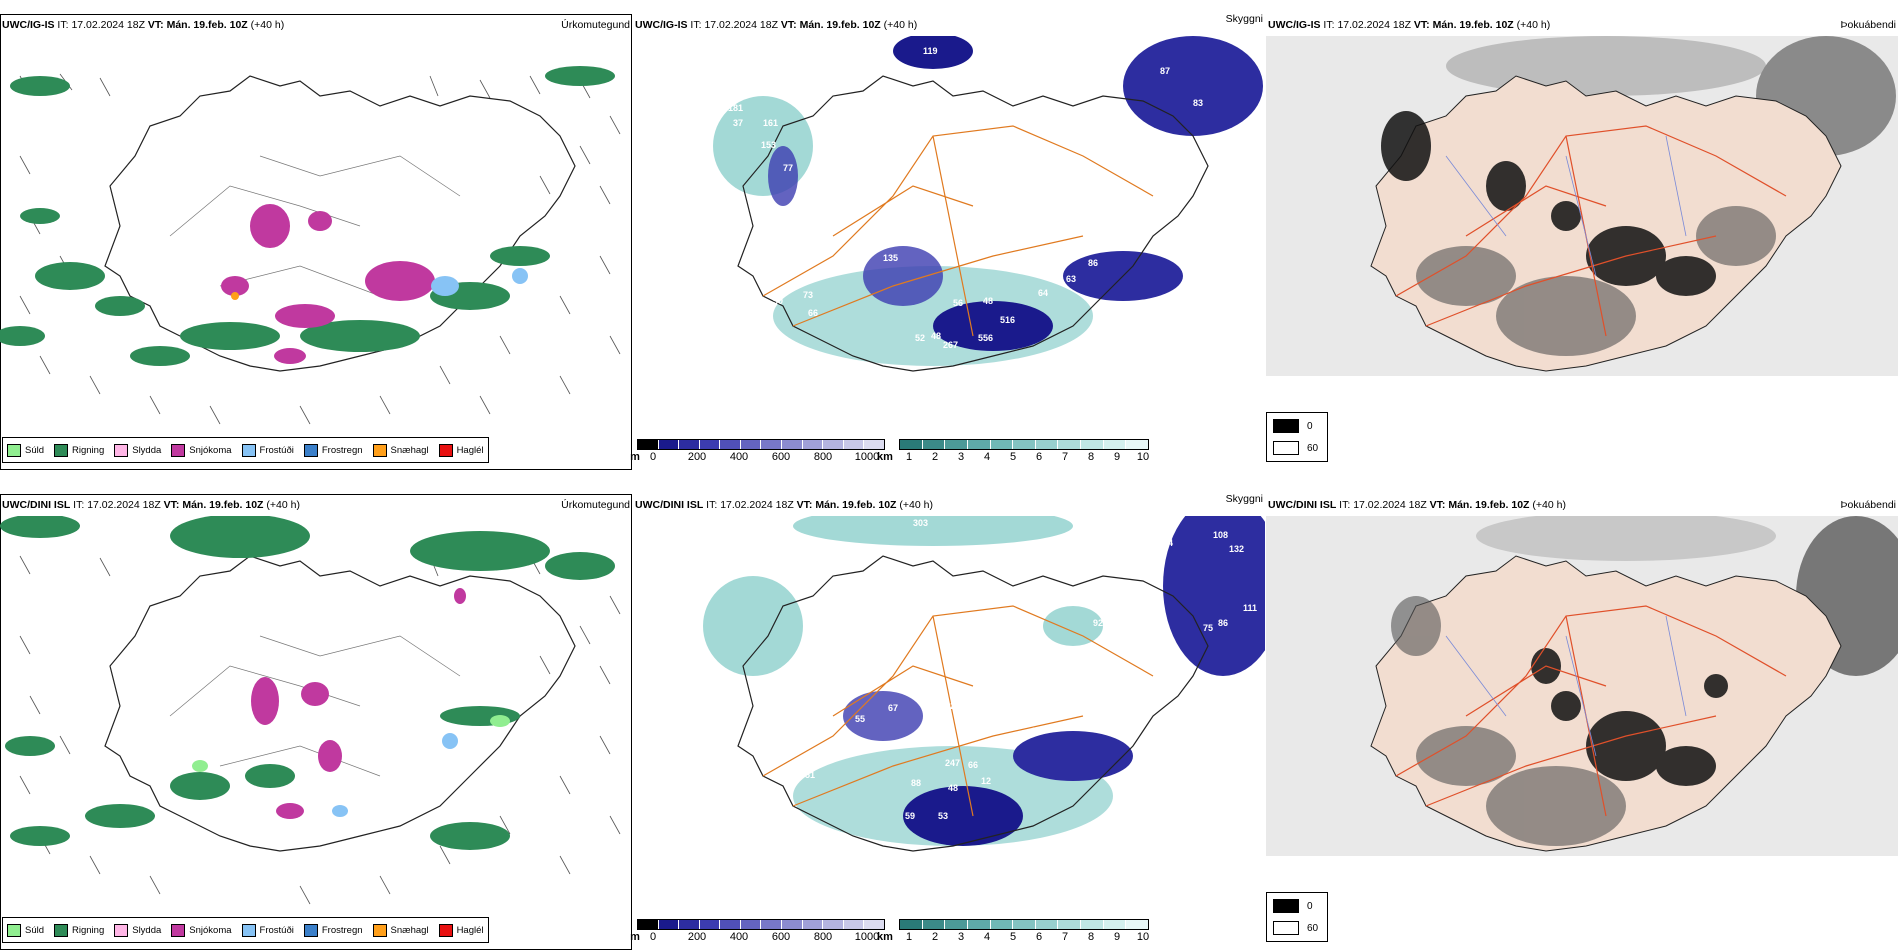  What do you see at coordinates (810, 775) in the screenshot?
I see `svg-text: 51` at bounding box center [810, 775].